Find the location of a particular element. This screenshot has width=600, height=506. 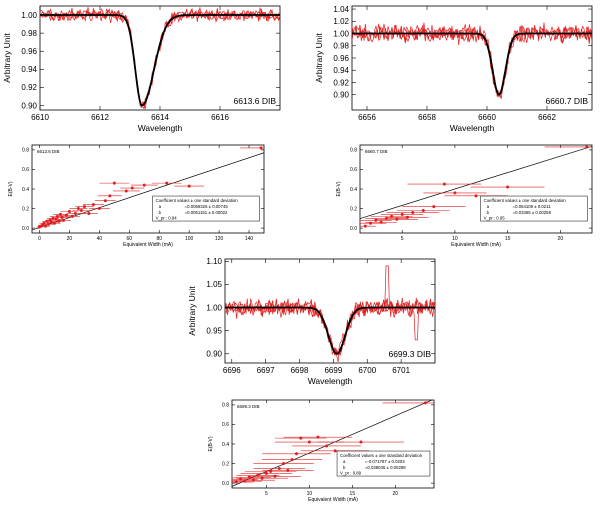

y-tick-label: 0.98 is located at coordinates (341, 46).